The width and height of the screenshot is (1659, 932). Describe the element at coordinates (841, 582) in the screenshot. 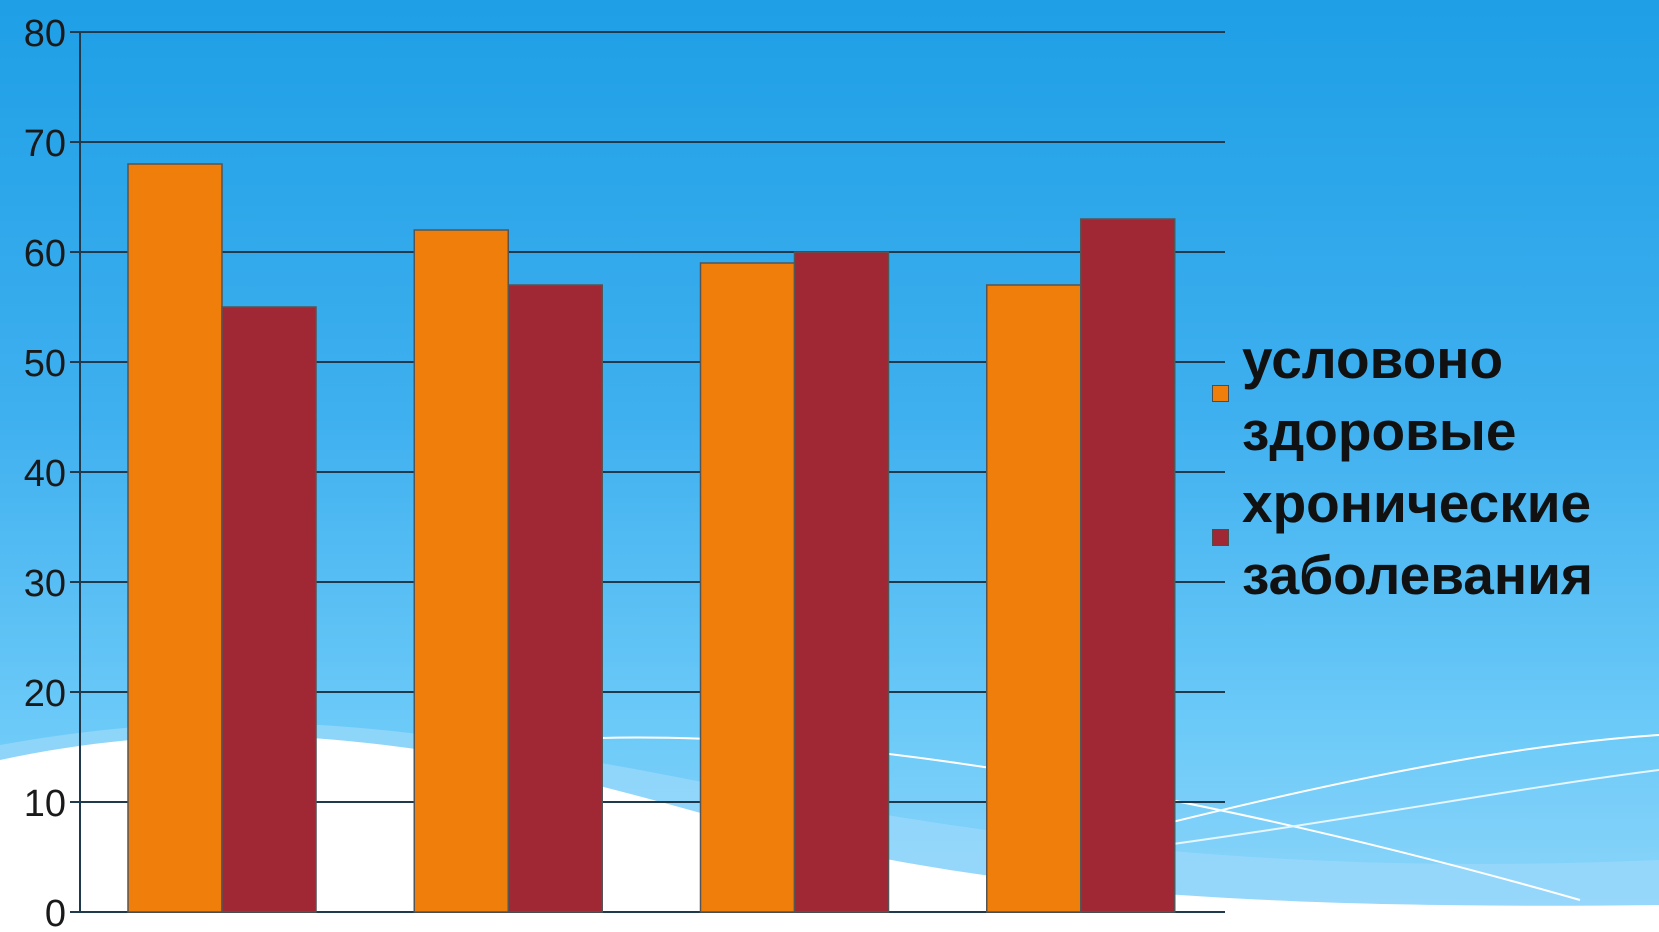

I see `bar-series2-cat3` at that location.